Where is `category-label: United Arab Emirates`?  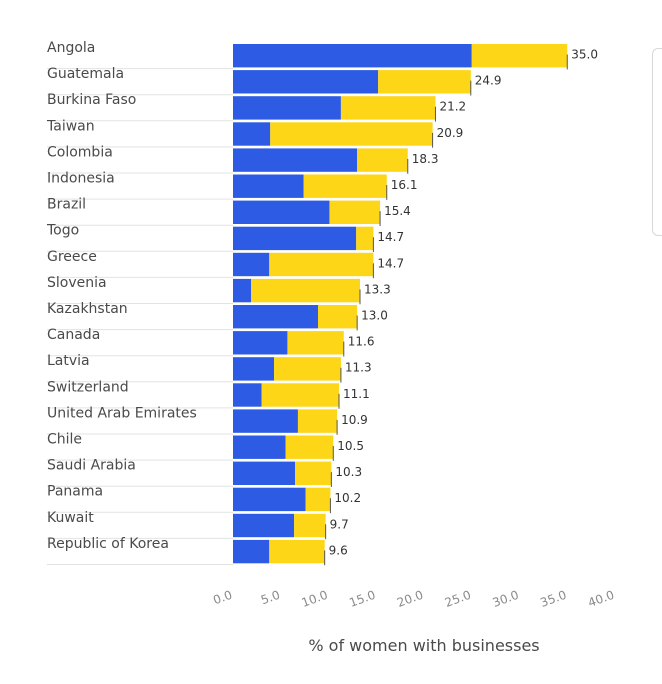 category-label: United Arab Emirates is located at coordinates (122, 413).